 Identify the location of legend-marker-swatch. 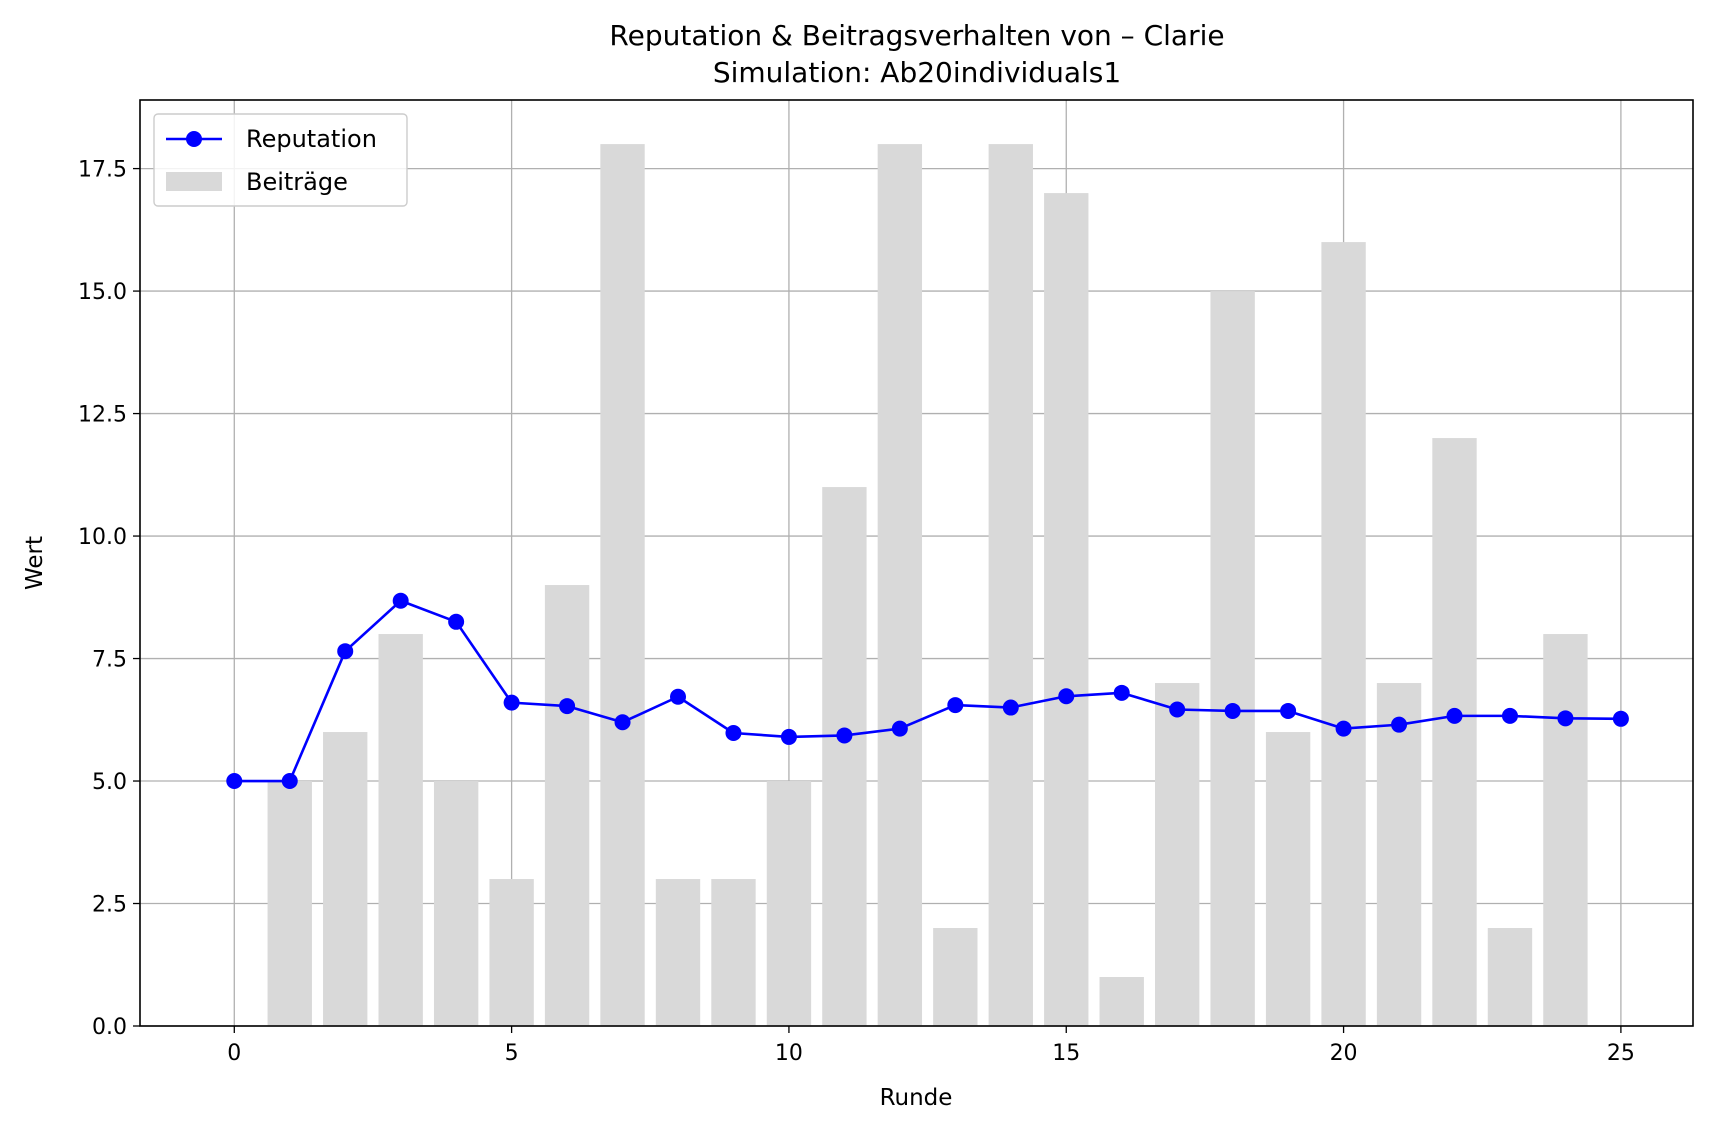
(194, 139).